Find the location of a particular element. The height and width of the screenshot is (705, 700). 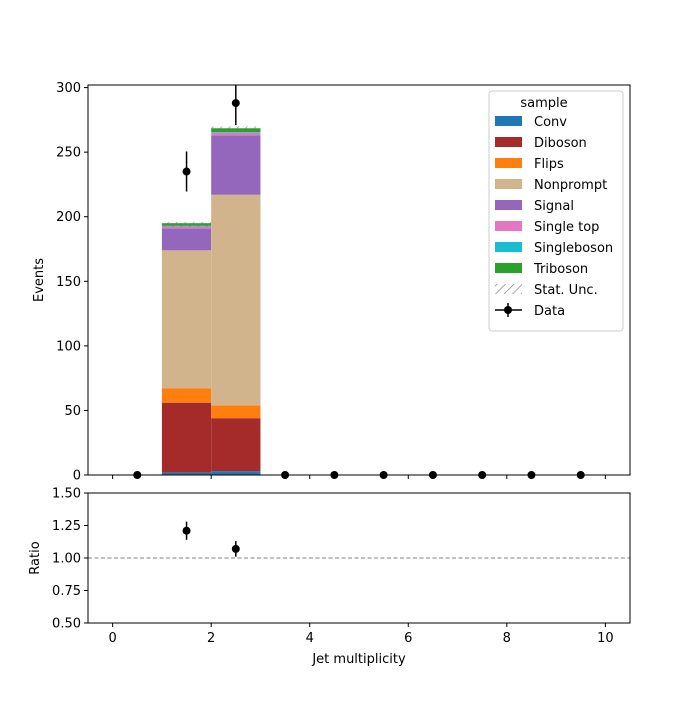

legend-swatch-conv is located at coordinates (508, 121).